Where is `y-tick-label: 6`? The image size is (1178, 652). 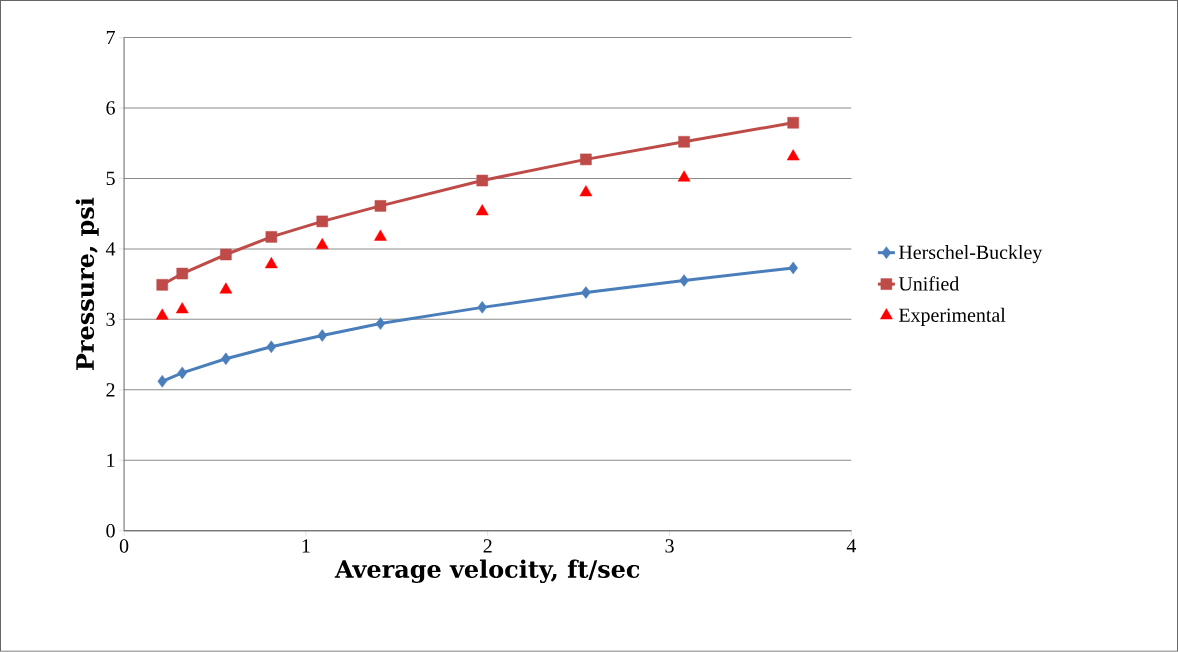 y-tick-label: 6 is located at coordinates (110, 108).